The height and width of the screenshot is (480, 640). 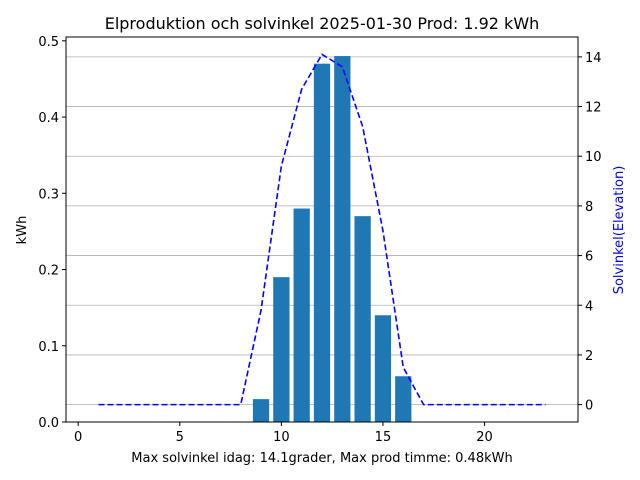 I want to click on y2-tick-label: 4, so click(x=589, y=306).